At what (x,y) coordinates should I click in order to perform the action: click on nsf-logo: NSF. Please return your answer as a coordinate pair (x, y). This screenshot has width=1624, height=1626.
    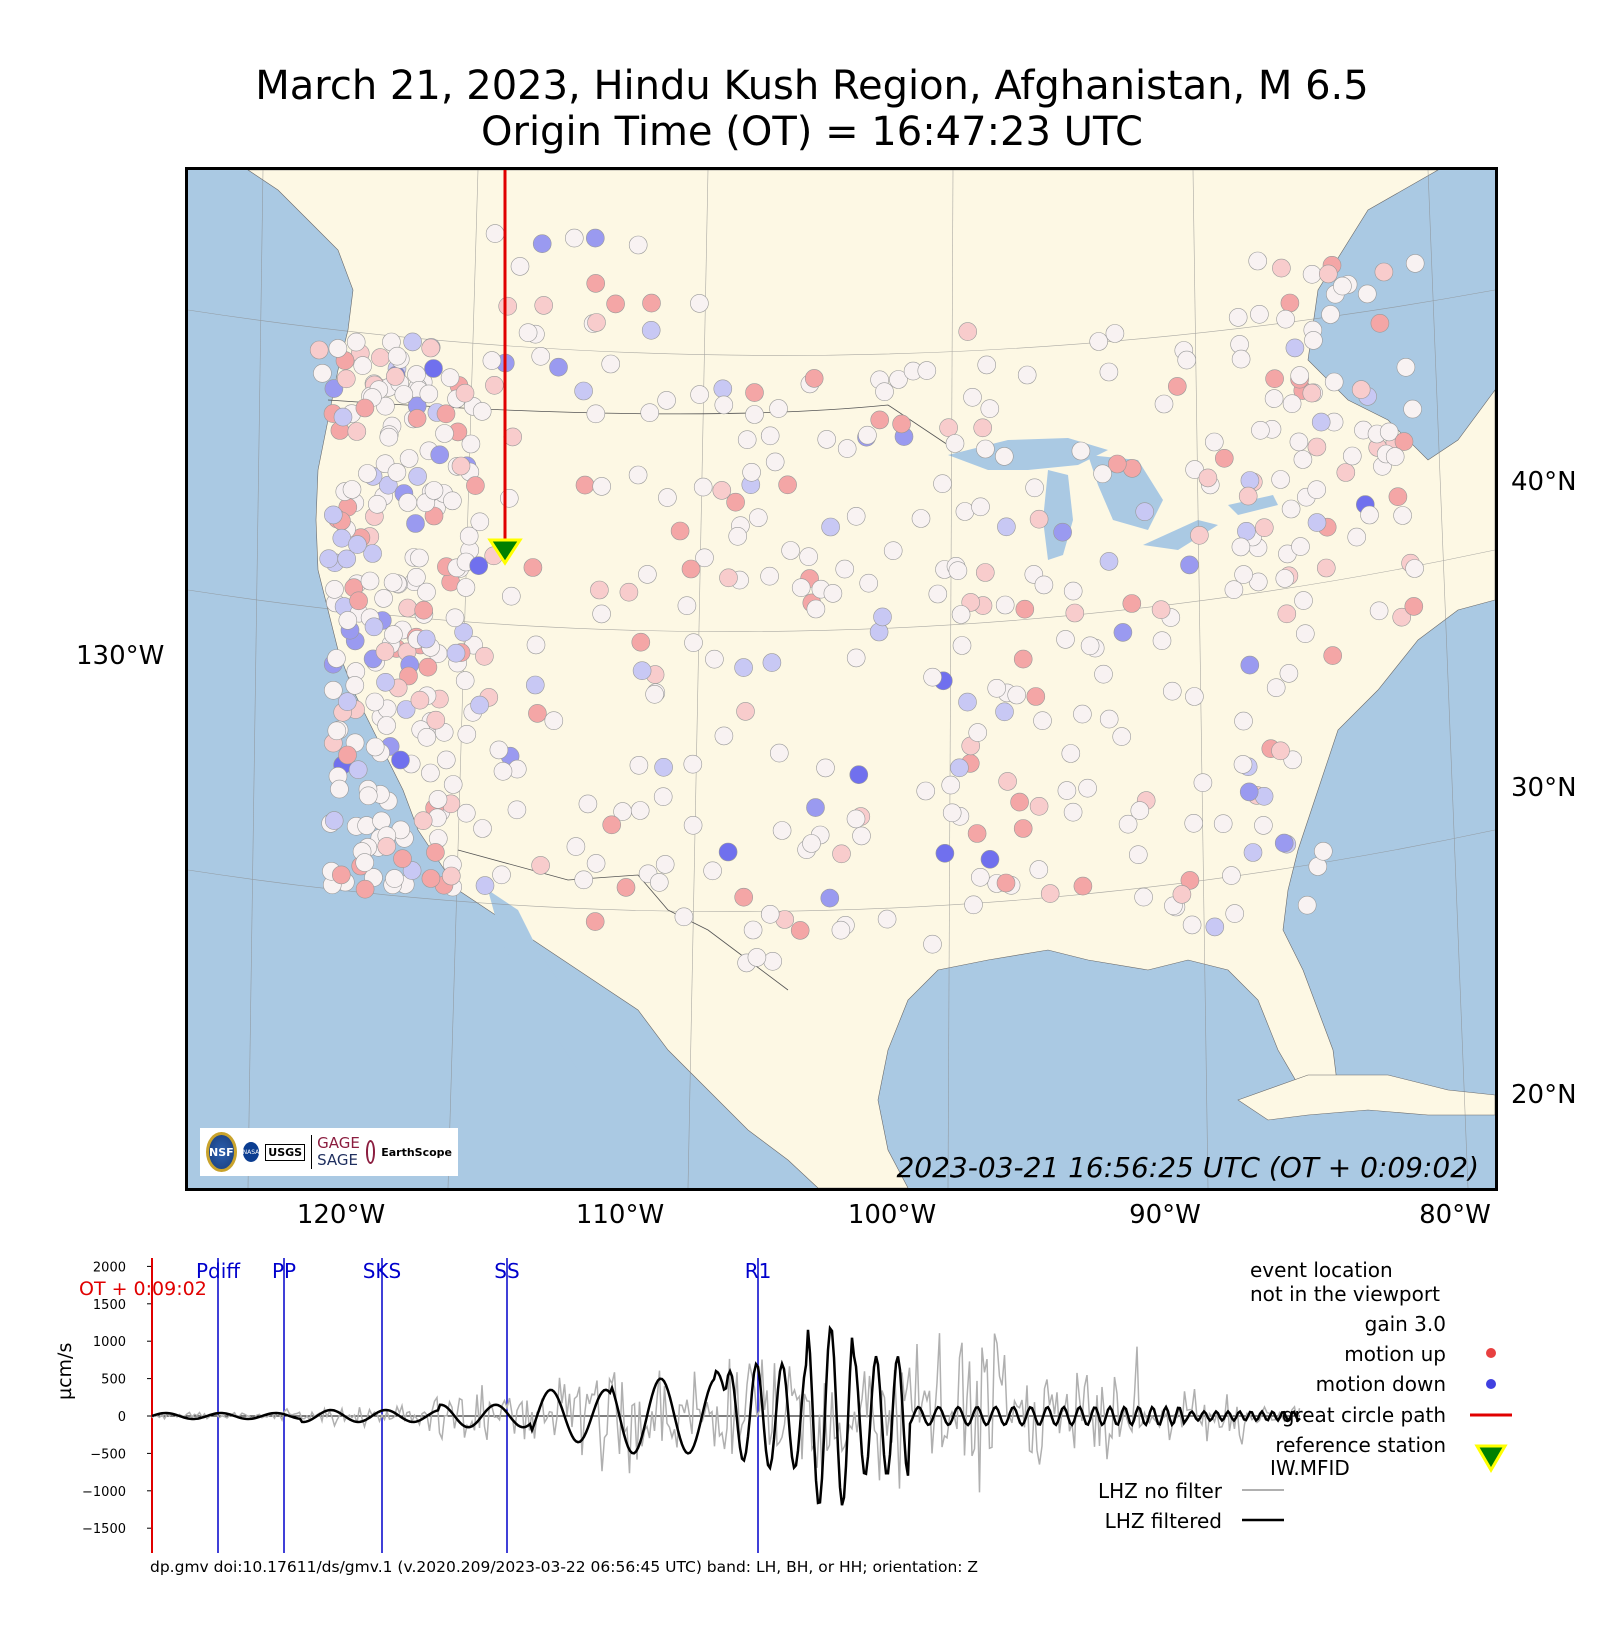
    Looking at the image, I should click on (221, 1152).